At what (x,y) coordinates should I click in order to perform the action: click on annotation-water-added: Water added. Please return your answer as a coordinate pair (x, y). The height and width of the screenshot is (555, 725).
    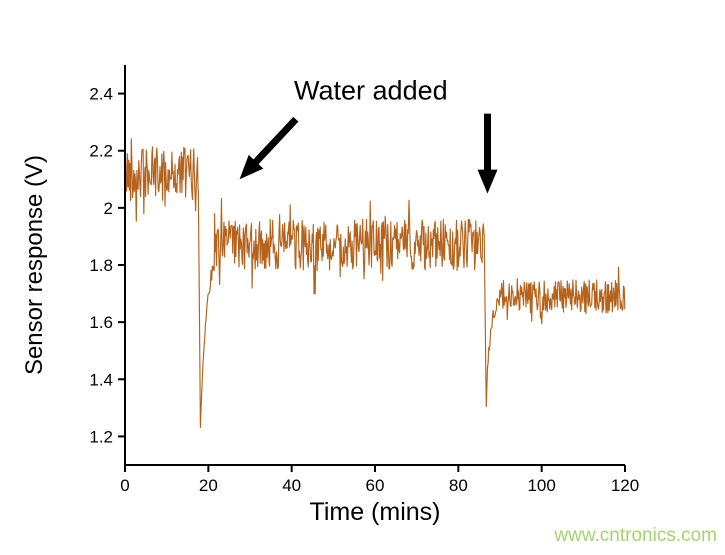
    Looking at the image, I should click on (371, 90).